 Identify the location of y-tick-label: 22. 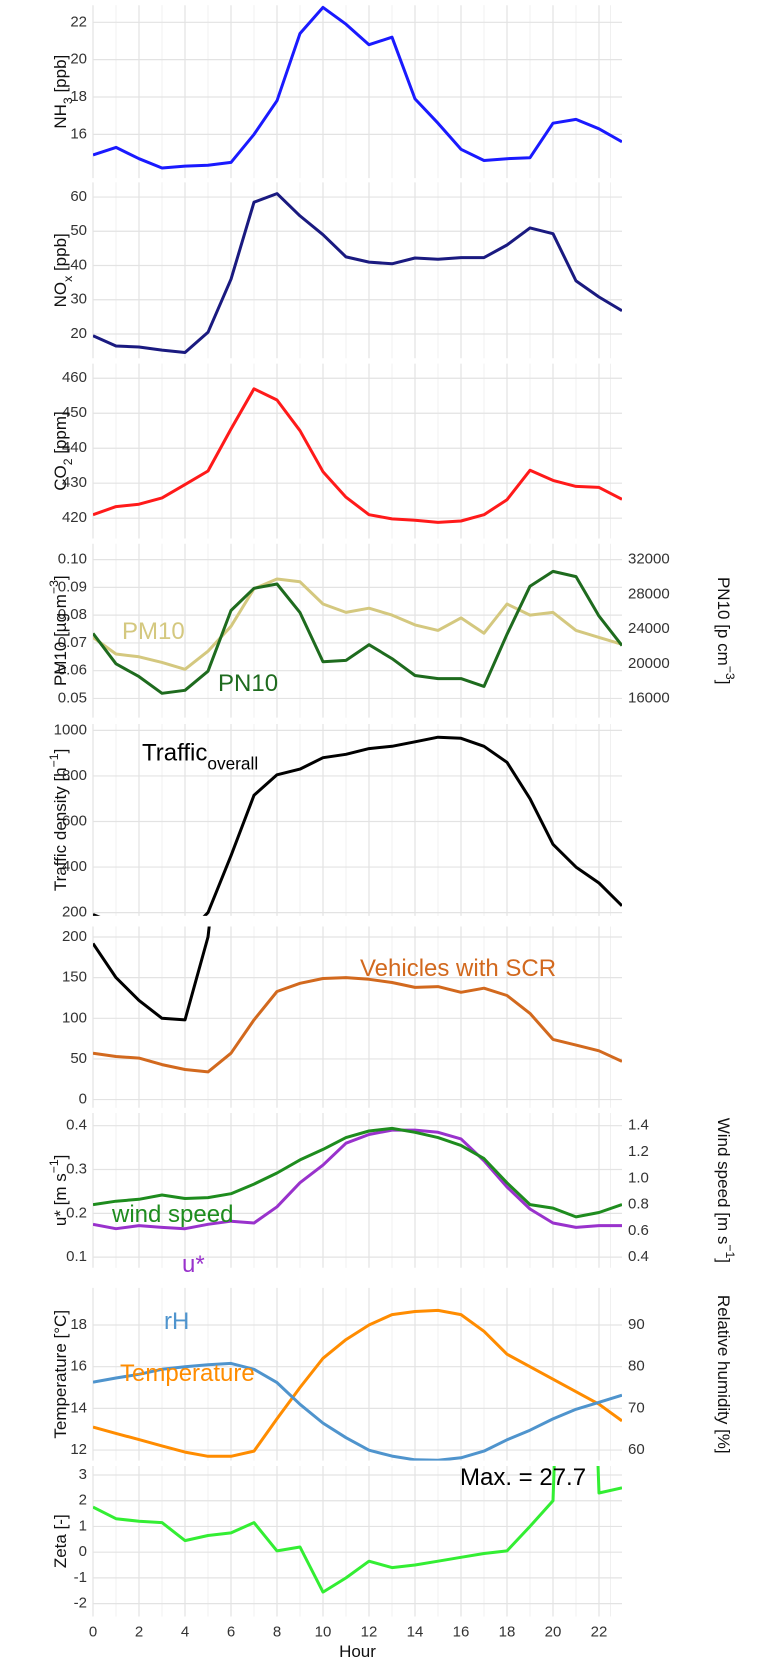
(78, 21).